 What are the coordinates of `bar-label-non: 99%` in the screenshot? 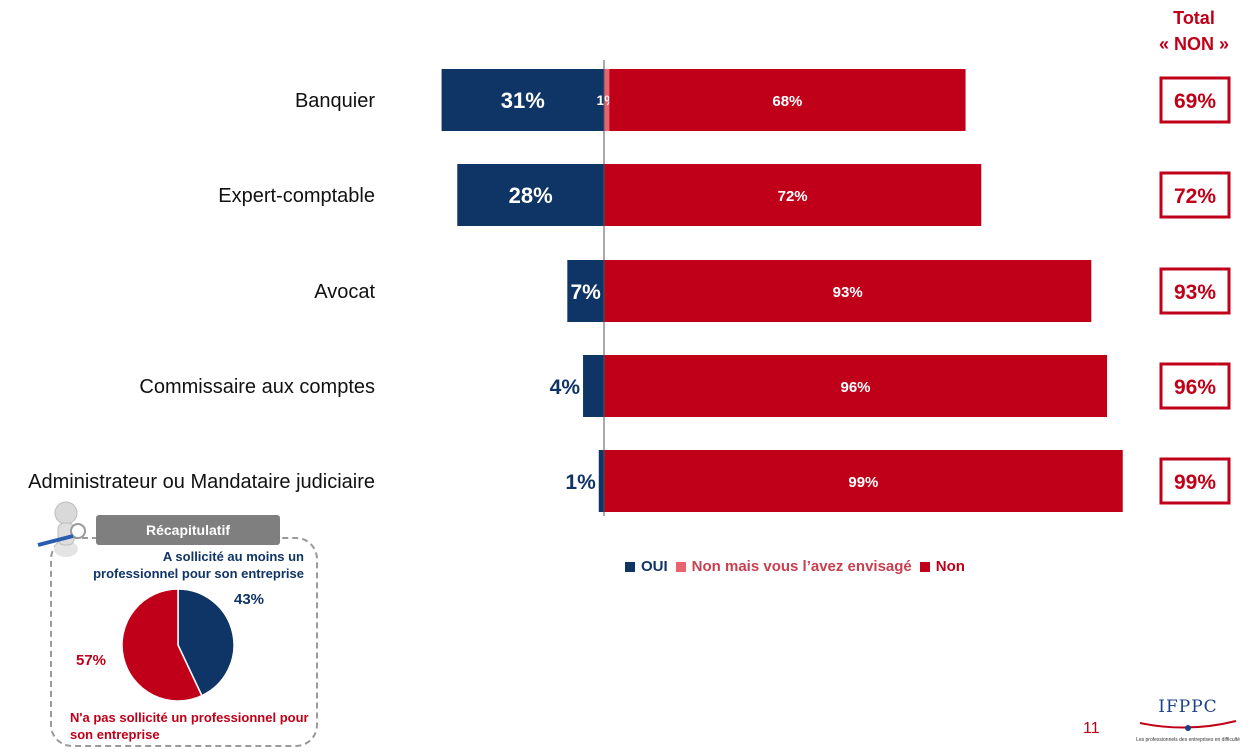 It's located at (863, 482).